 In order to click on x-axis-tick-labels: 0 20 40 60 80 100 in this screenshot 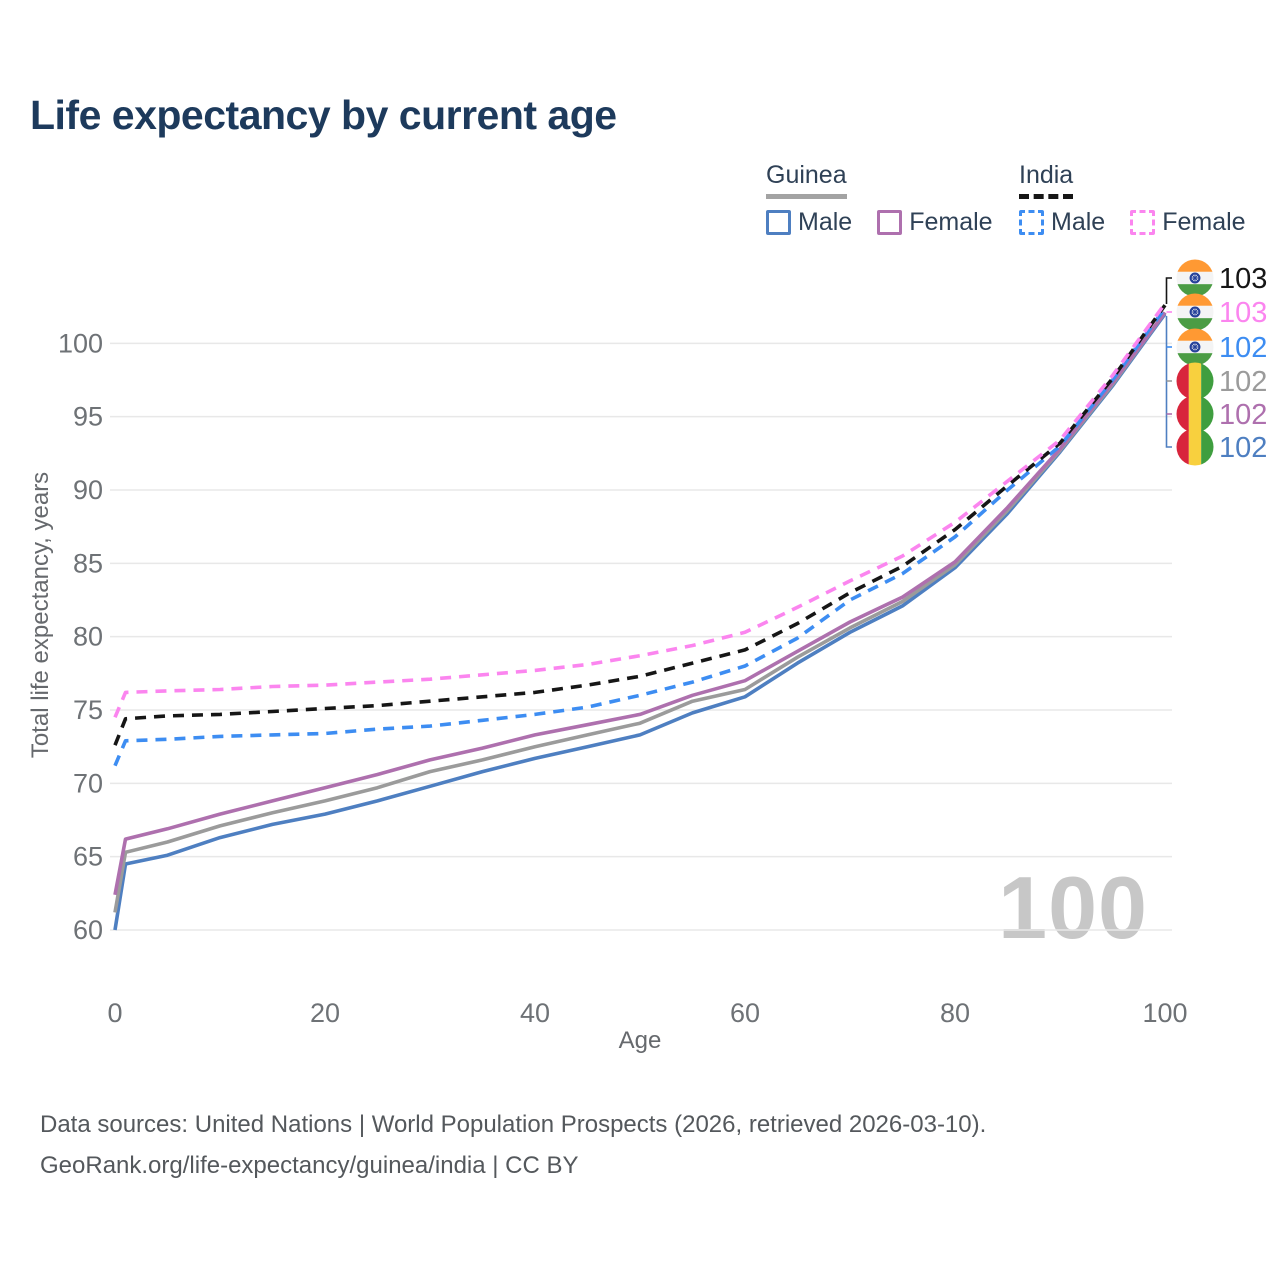, I will do `click(647, 1013)`.